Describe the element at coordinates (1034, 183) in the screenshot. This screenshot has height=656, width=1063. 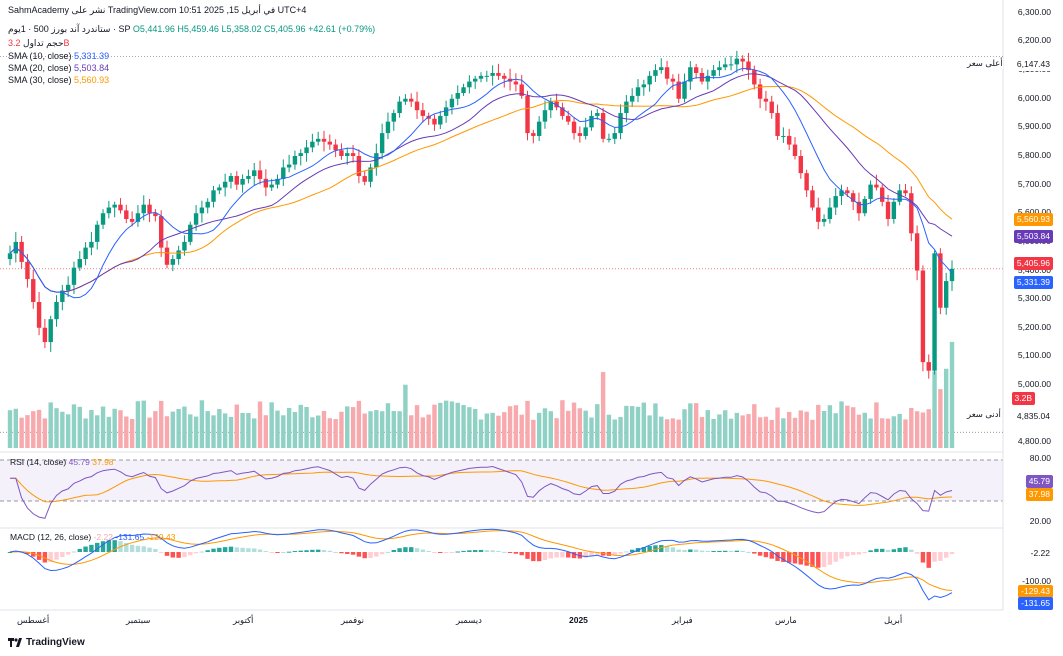
I see `price-axis-label: 5,700.00` at that location.